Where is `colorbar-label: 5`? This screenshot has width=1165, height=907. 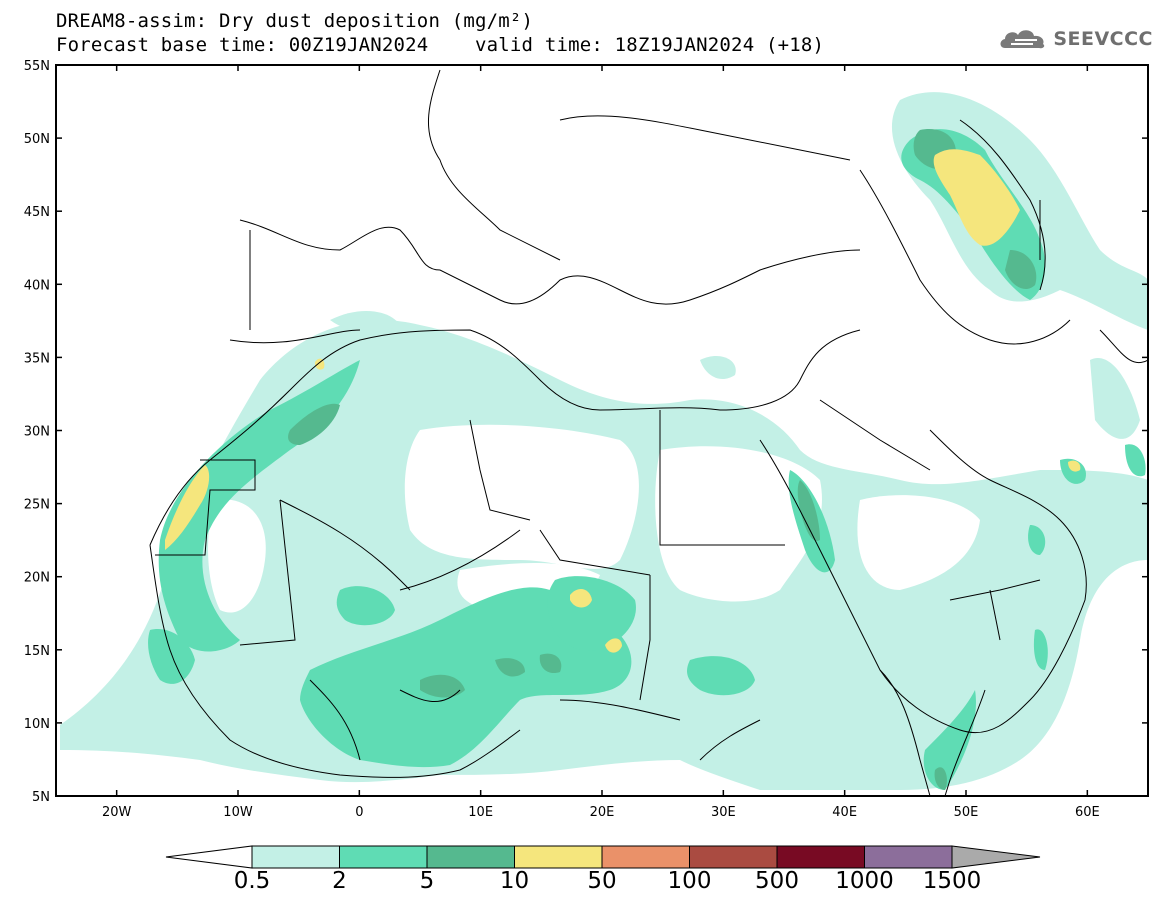
colorbar-label: 5 is located at coordinates (427, 881).